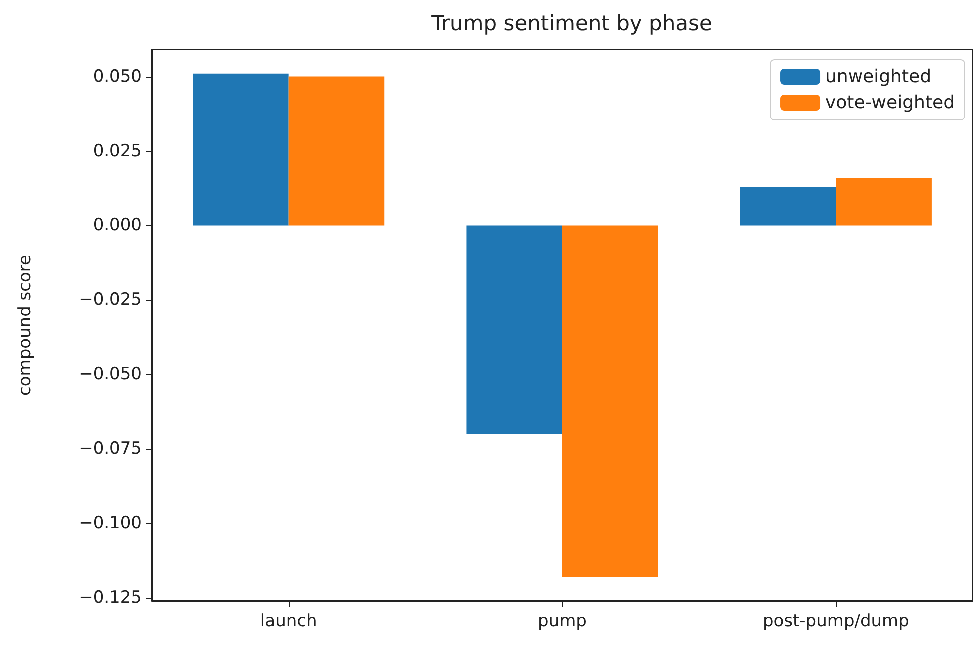 This screenshot has height=646, width=975. What do you see at coordinates (110, 374) in the screenshot?
I see `y-tick-label: −0.050` at bounding box center [110, 374].